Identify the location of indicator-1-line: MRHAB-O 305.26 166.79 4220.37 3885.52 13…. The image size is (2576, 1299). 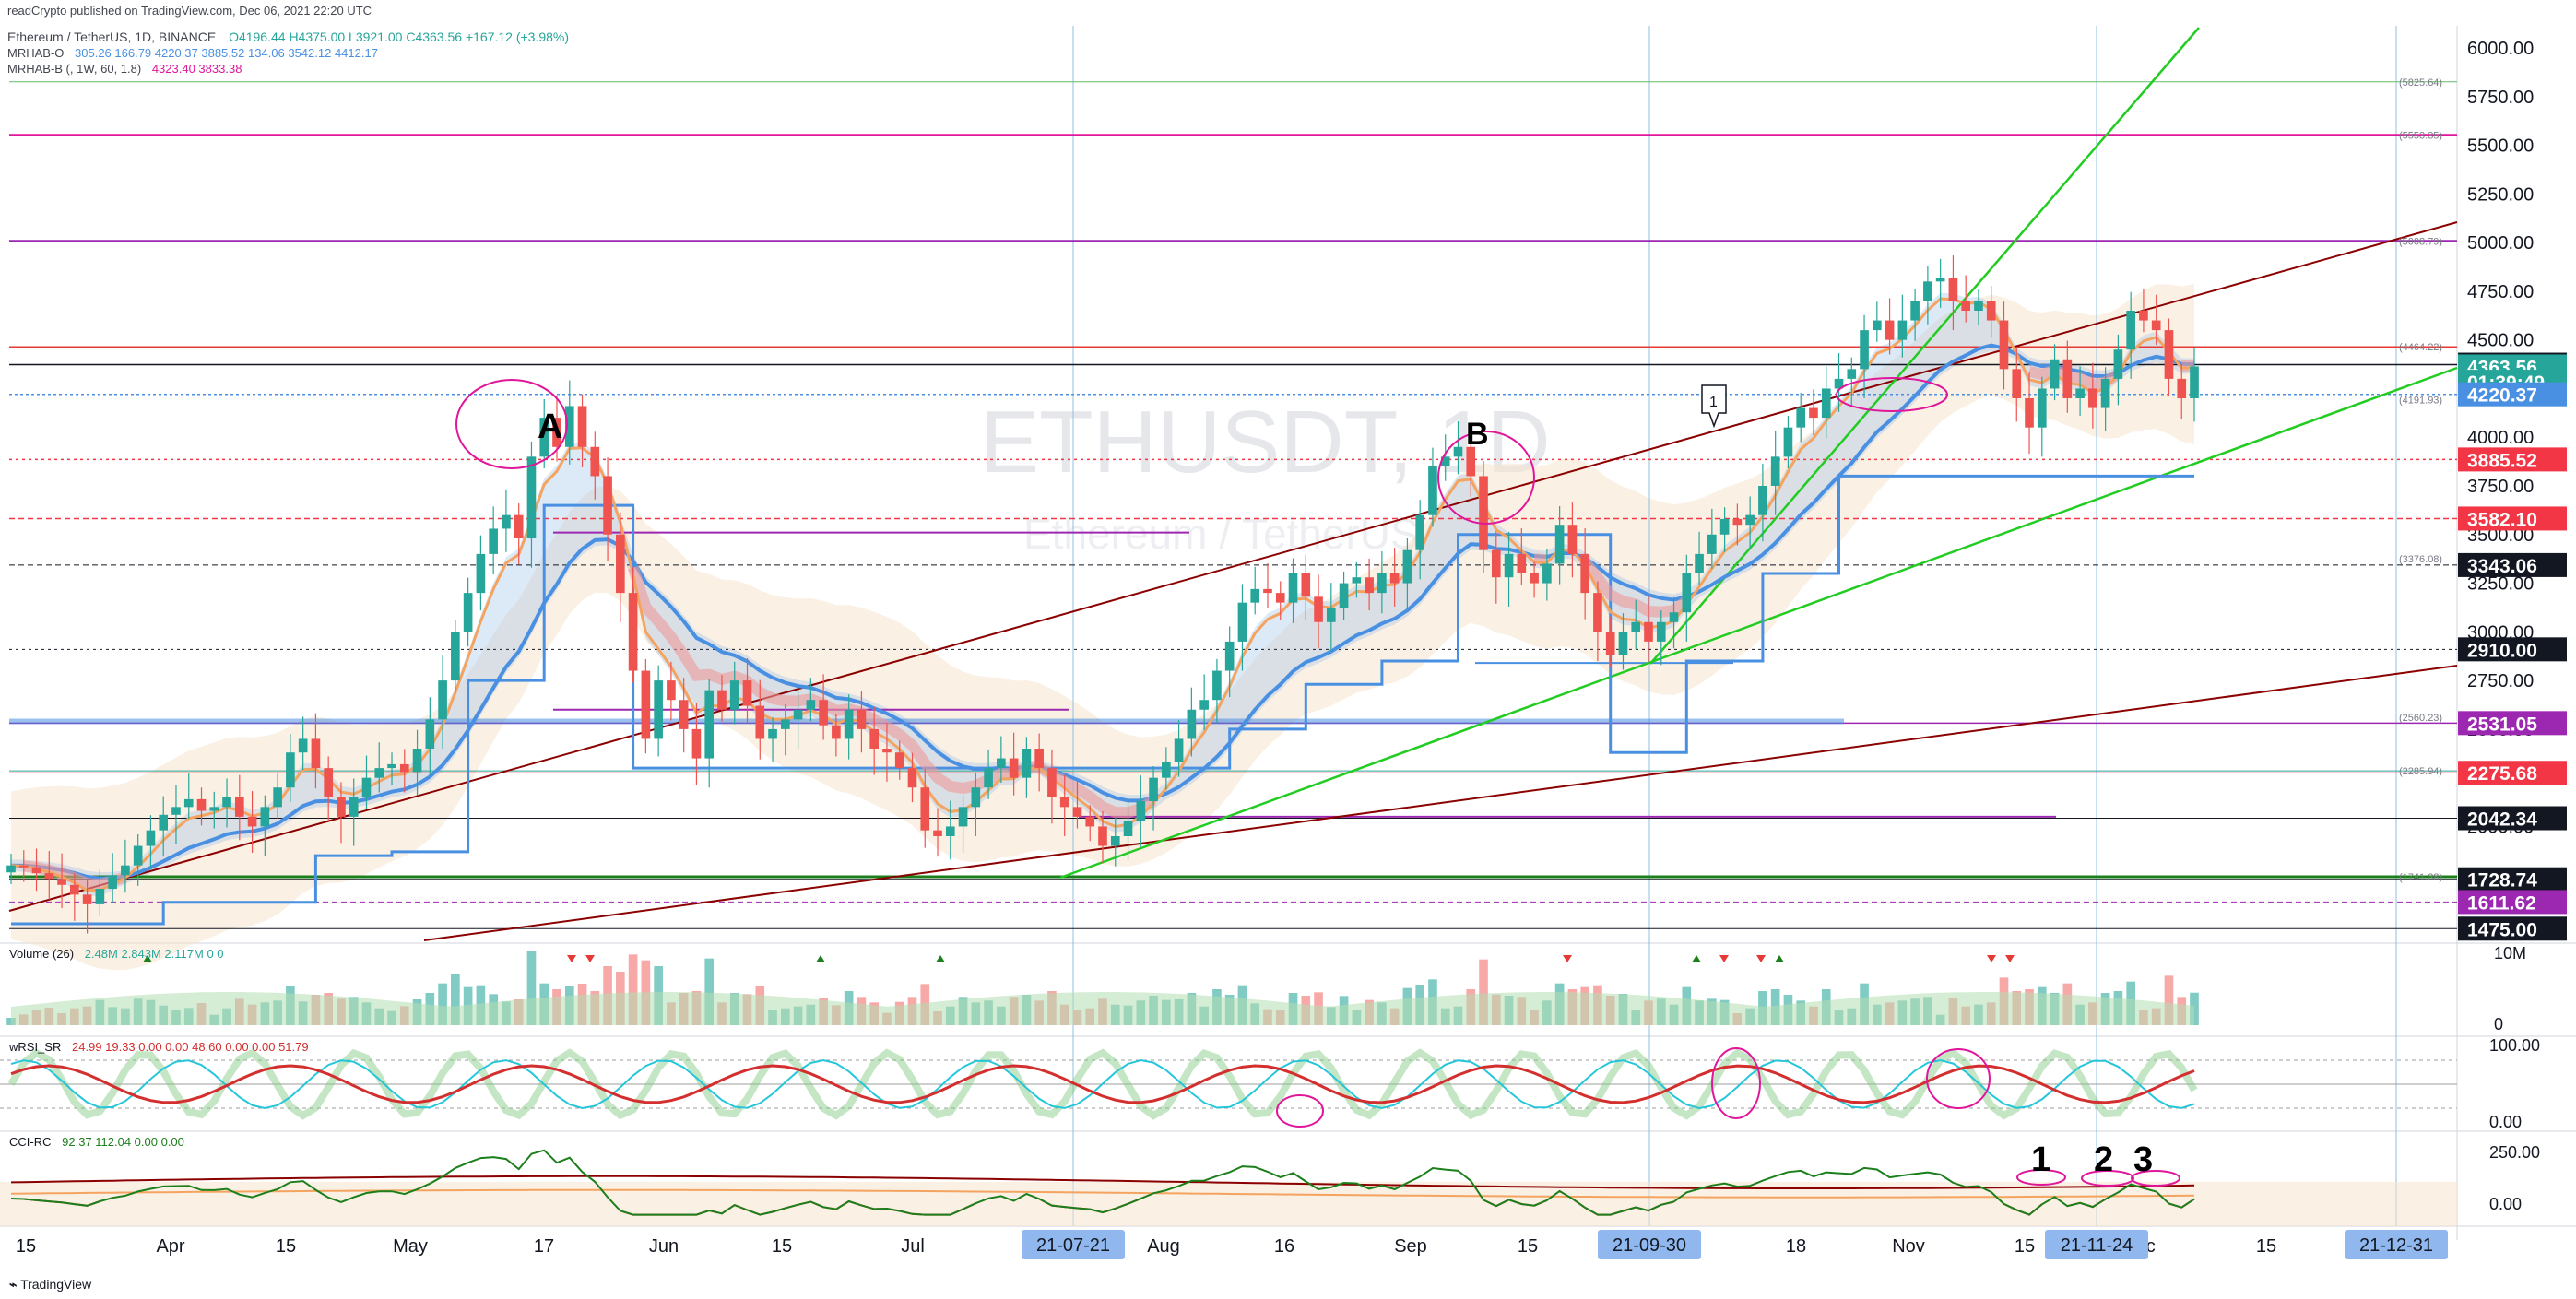
(192, 53).